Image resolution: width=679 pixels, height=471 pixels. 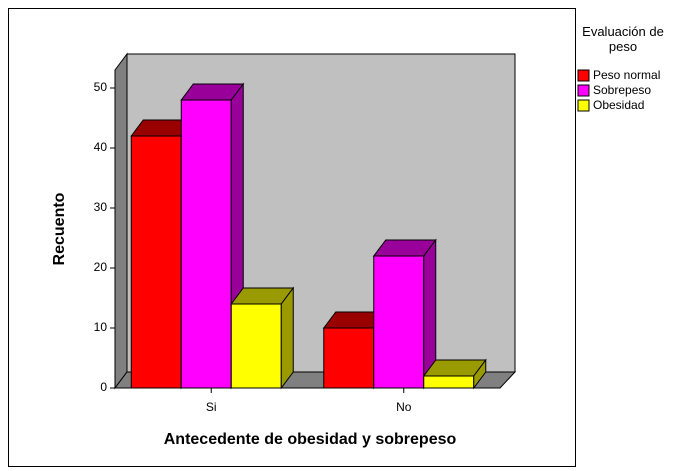 I want to click on x-axis-title: Antecedente de obesidad y sobrepeso, so click(x=310, y=439).